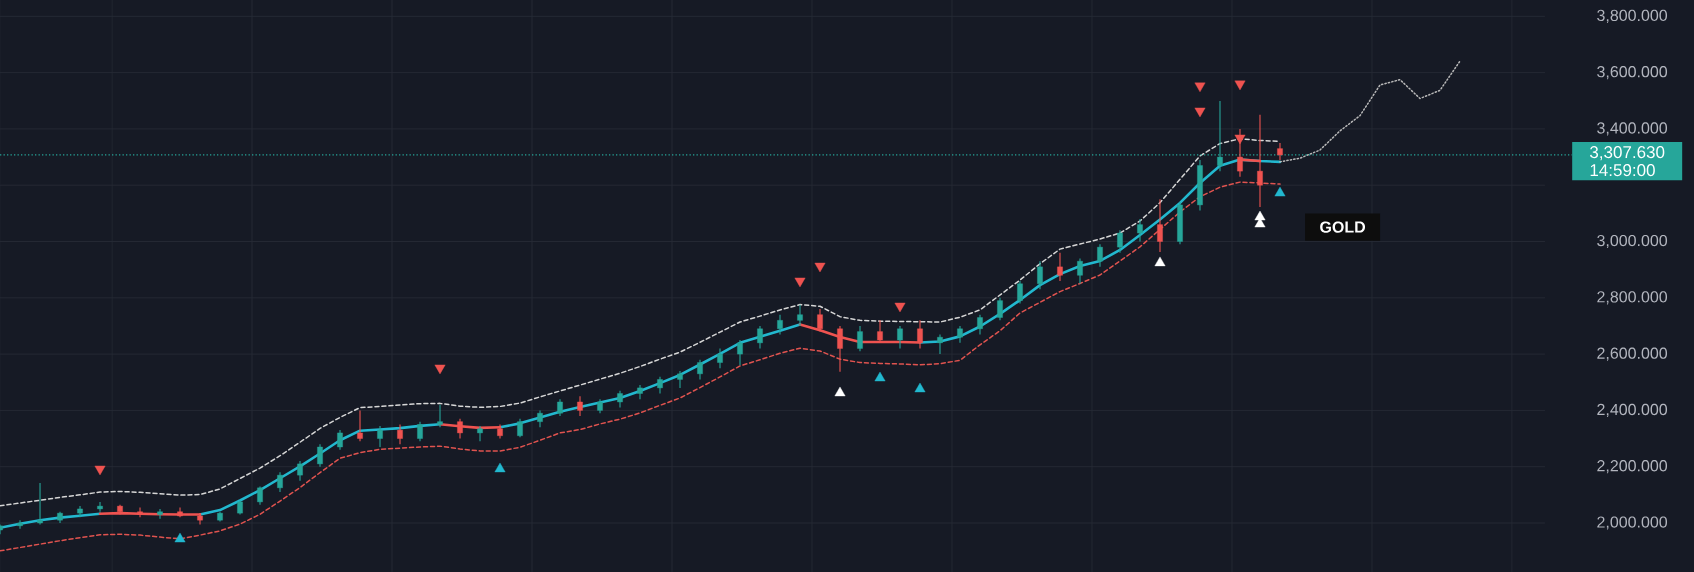 Image resolution: width=1694 pixels, height=572 pixels. I want to click on y-tick-label: 3,000.000, so click(1632, 241).